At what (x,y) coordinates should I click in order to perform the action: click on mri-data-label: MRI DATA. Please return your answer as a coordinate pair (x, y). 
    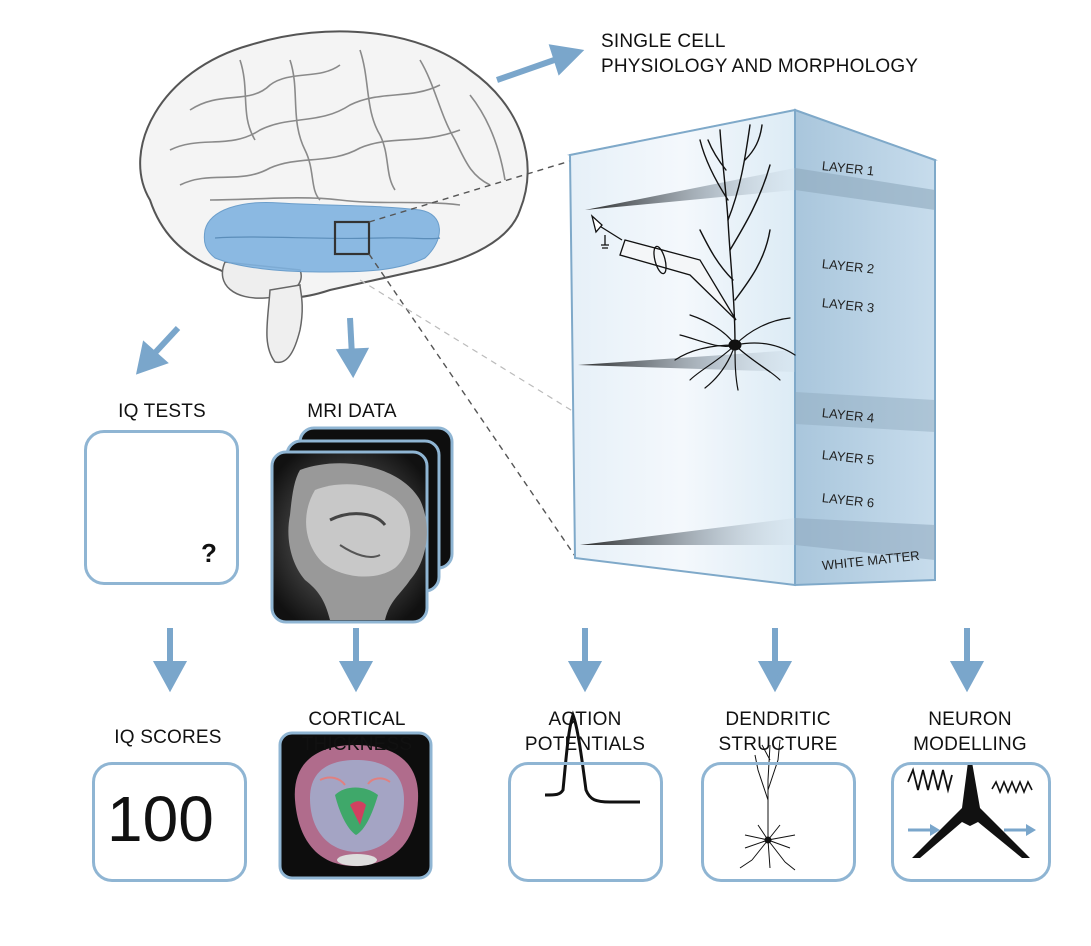
    Looking at the image, I should click on (352, 411).